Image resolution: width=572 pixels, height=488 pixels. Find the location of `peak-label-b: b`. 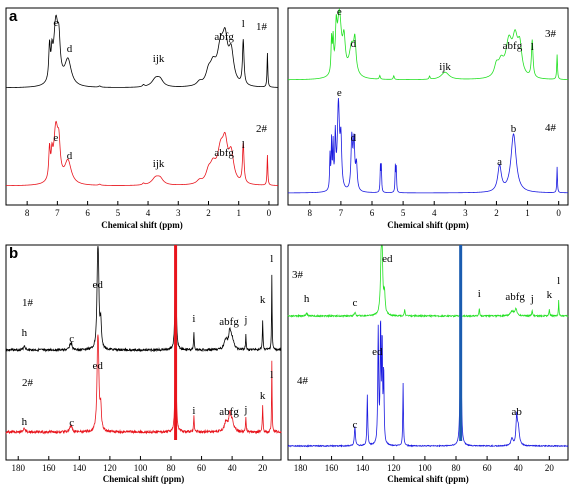

peak-label-b: b is located at coordinates (514, 129).